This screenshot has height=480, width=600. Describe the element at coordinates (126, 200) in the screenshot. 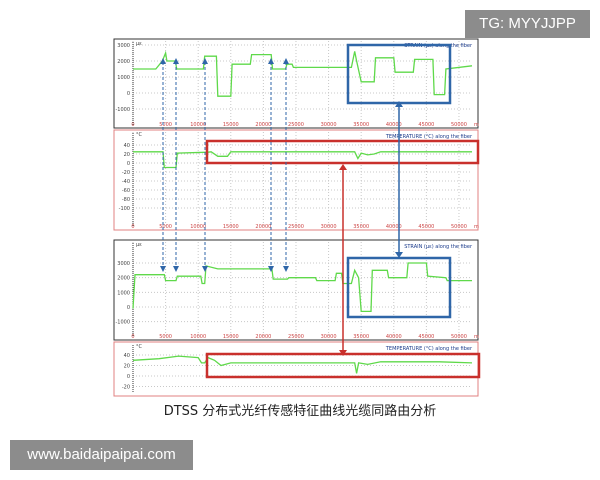

I see `y-tick-label: -80` at that location.